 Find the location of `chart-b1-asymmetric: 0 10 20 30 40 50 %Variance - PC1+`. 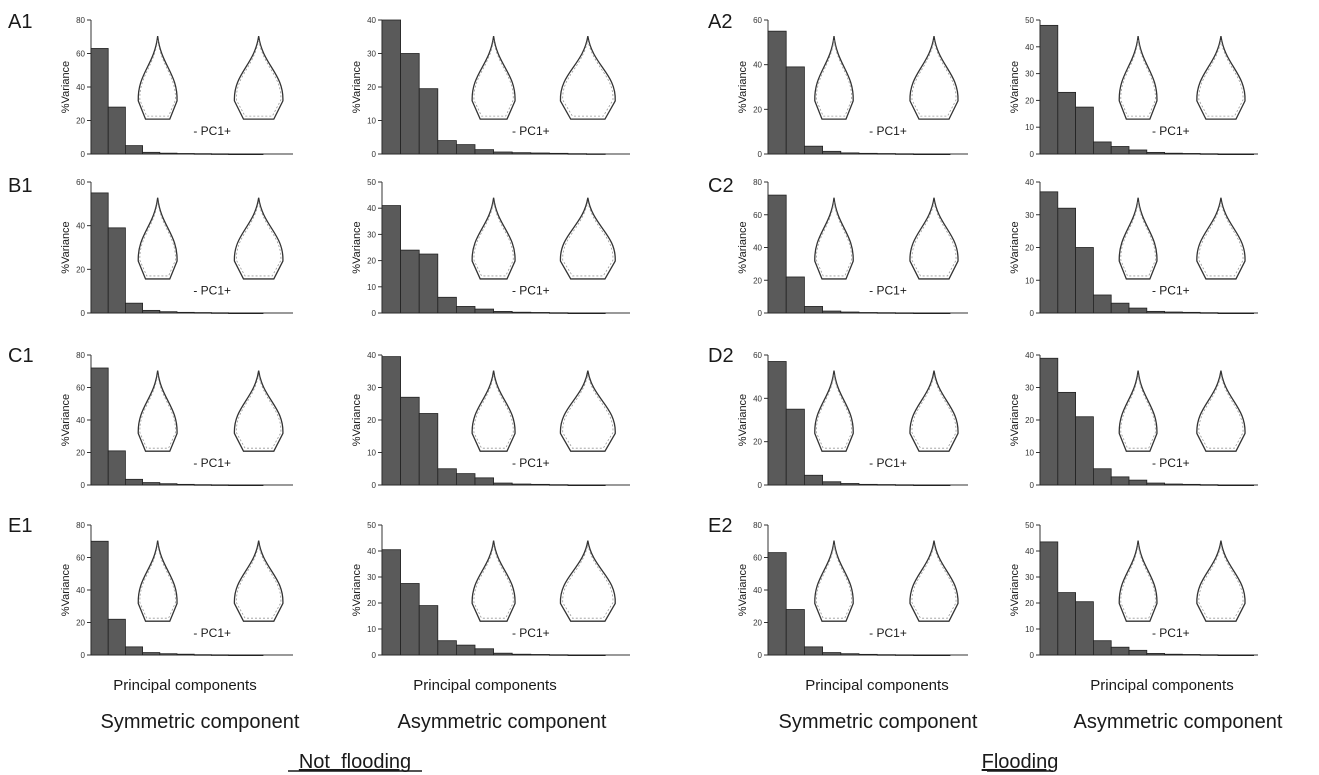

chart-b1-asymmetric: 0 10 20 30 40 50 %Variance - PC1+ is located at coordinates (490, 248).